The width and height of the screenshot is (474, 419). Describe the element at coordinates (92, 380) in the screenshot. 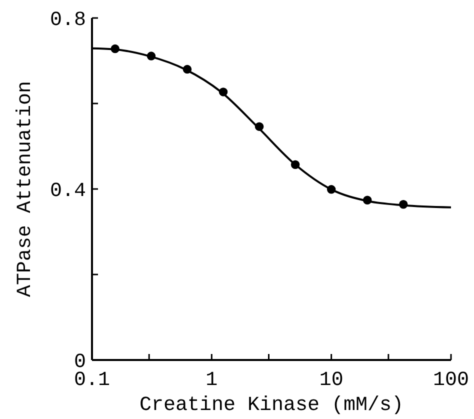

I see `x-tick-label: 0.1` at that location.